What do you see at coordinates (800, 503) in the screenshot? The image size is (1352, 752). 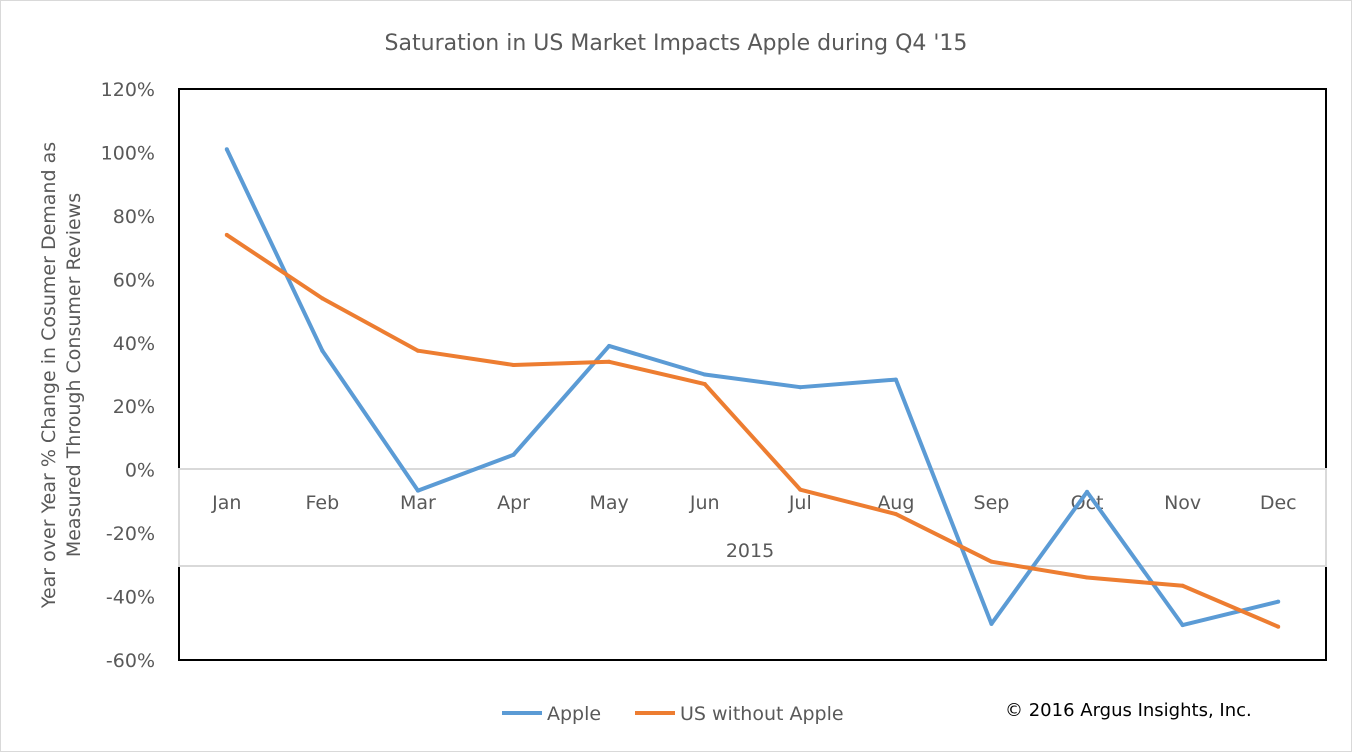 I see `x-tick-label: Jul` at bounding box center [800, 503].